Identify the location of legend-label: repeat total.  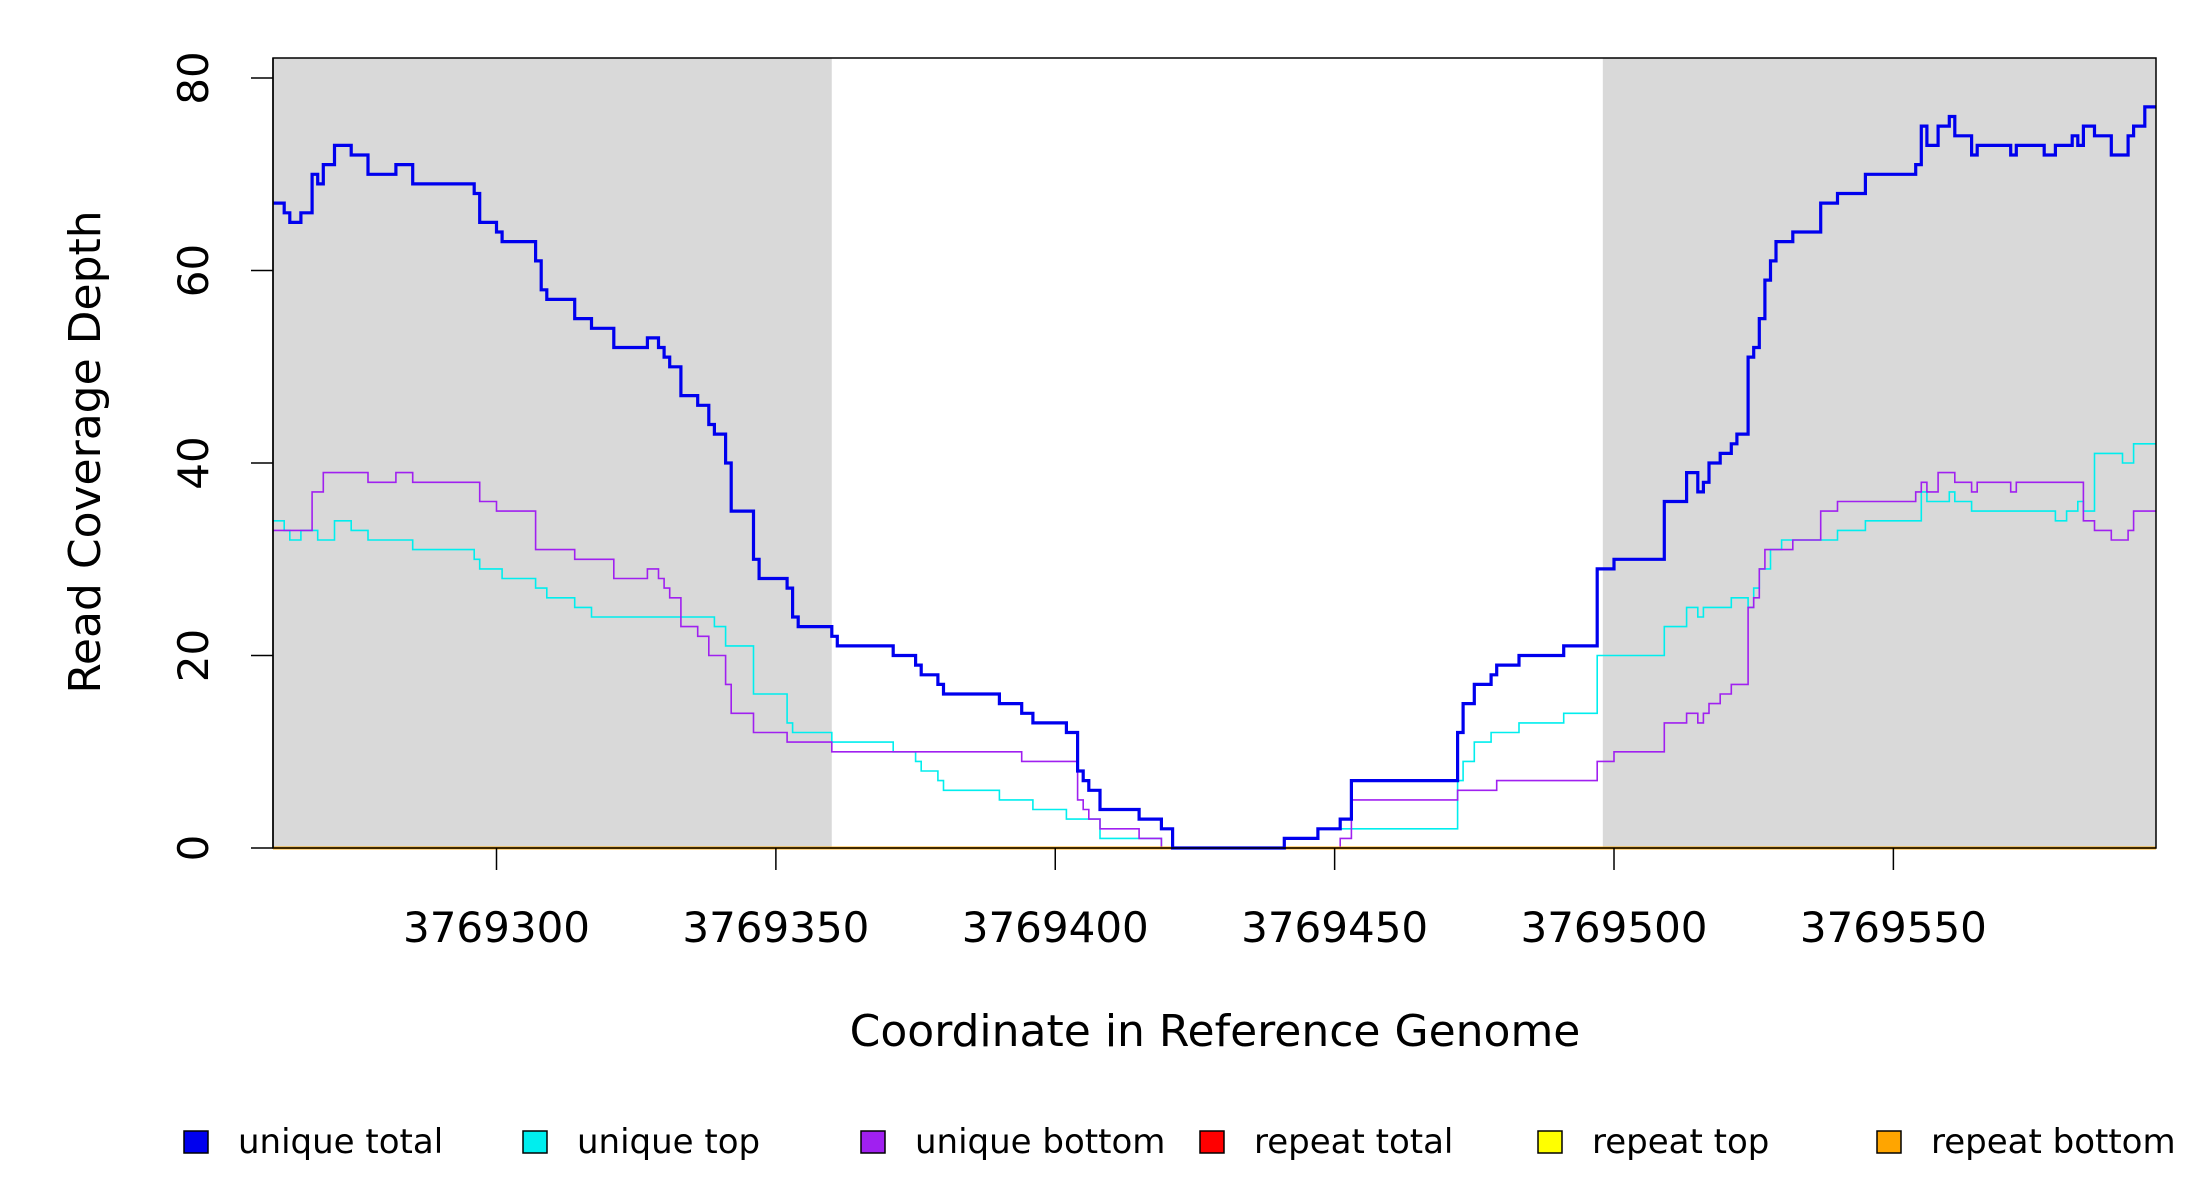
(1353, 1142).